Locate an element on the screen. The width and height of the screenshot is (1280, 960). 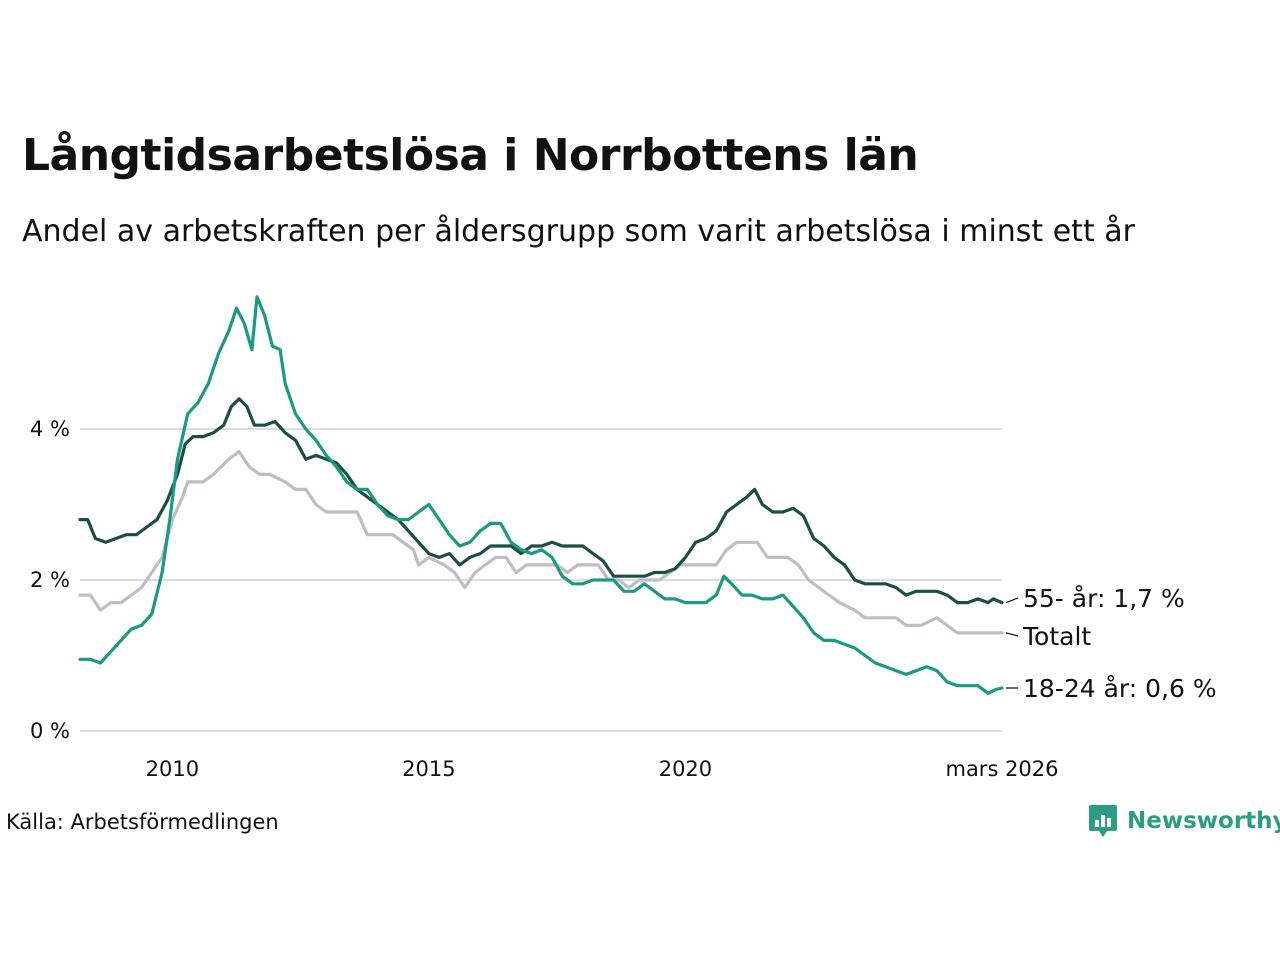
chart-title: Långtidsarbetslösa i Norrbottens län is located at coordinates (470, 155).